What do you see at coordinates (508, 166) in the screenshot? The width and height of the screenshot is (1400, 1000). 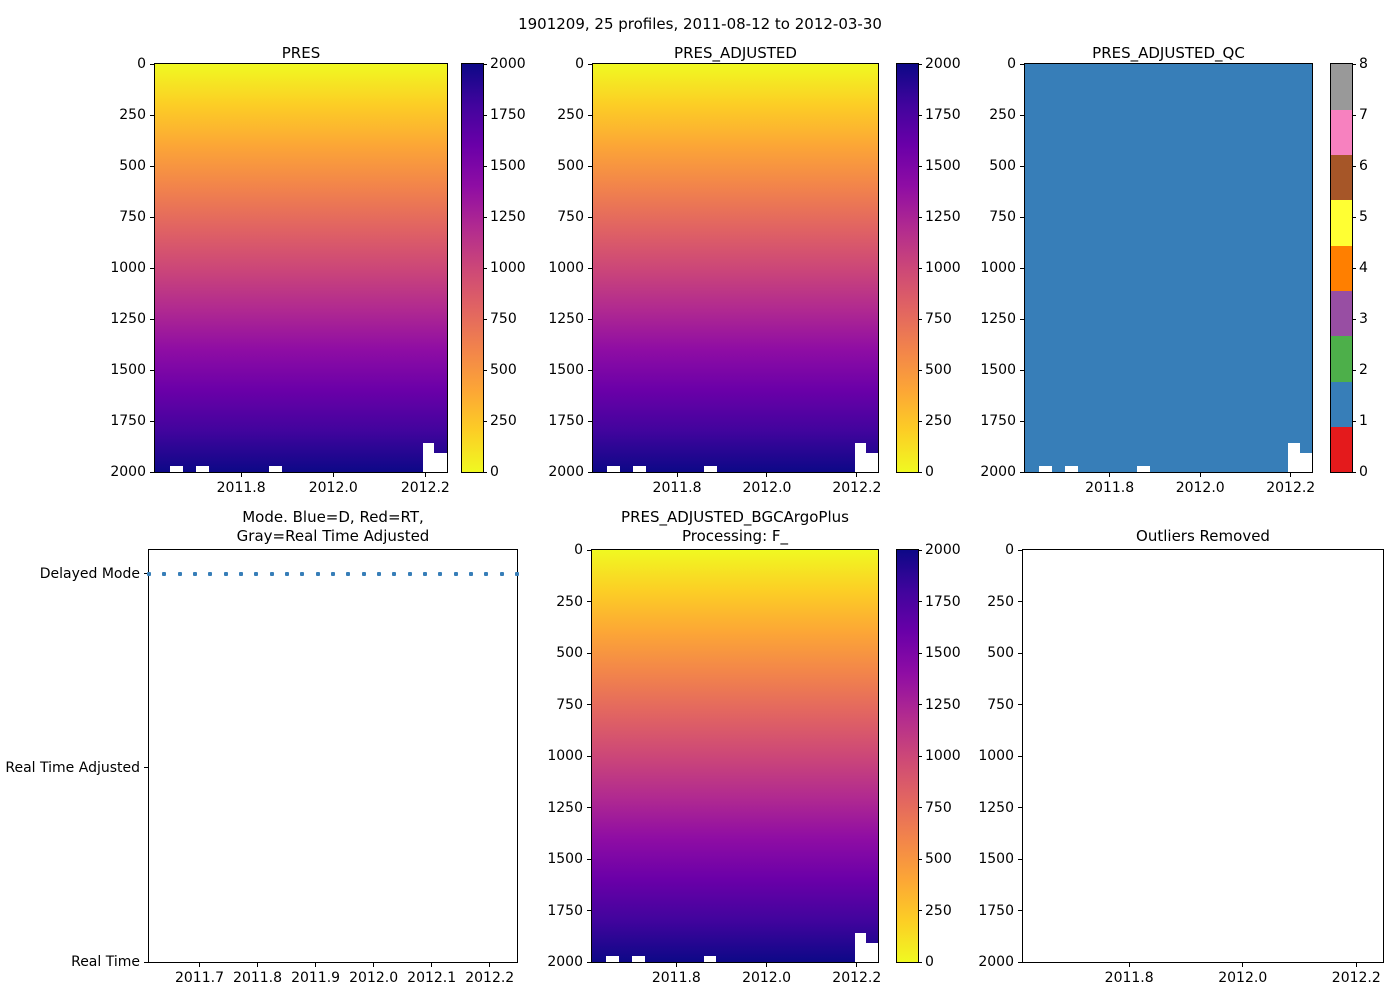 I see `colorbar-tick-label: 1500` at bounding box center [508, 166].